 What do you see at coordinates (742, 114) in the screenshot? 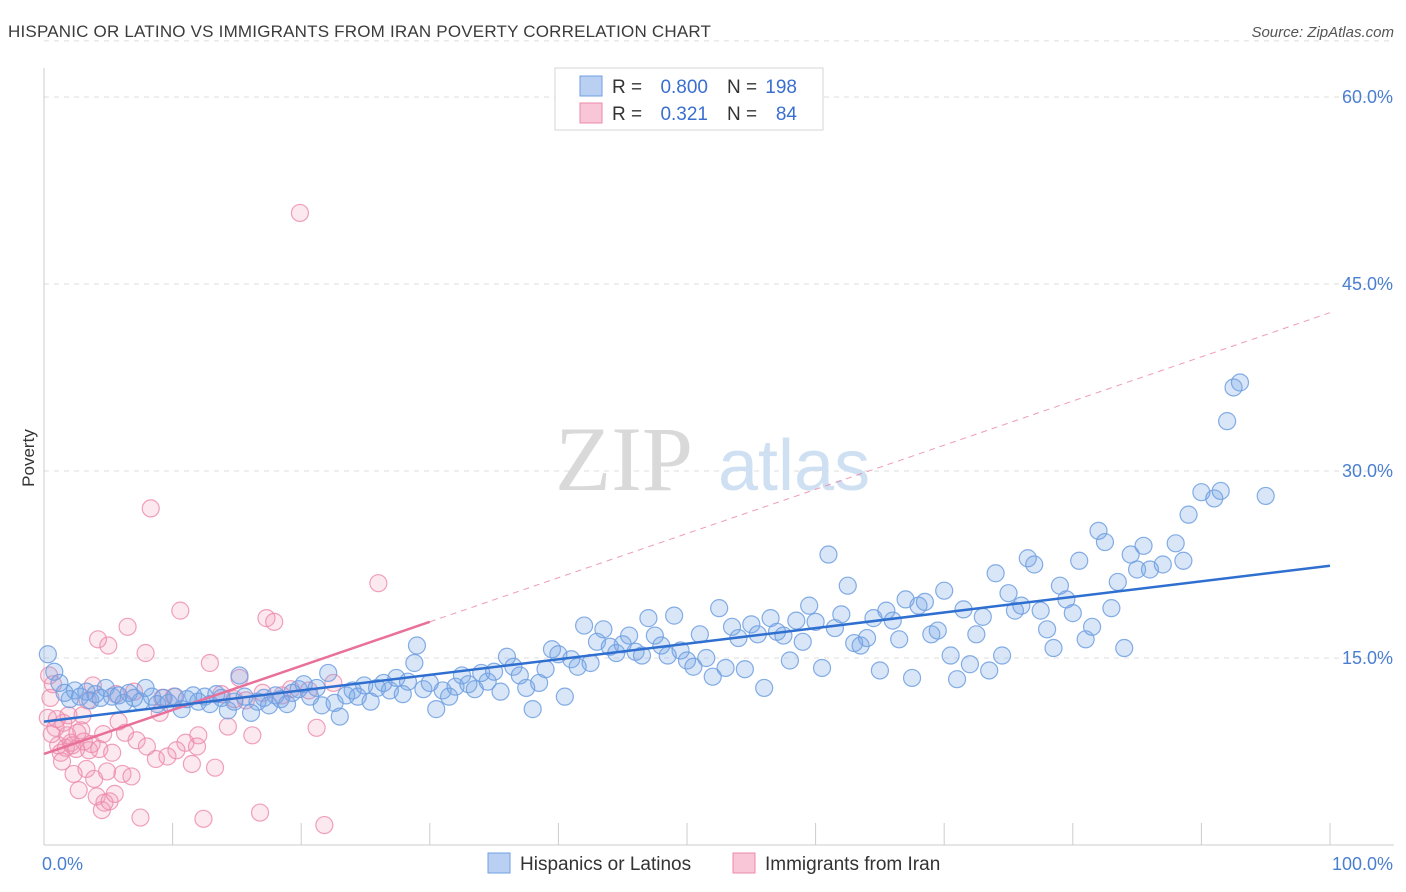
I see `legend-n-label-2: N =` at bounding box center [742, 114].